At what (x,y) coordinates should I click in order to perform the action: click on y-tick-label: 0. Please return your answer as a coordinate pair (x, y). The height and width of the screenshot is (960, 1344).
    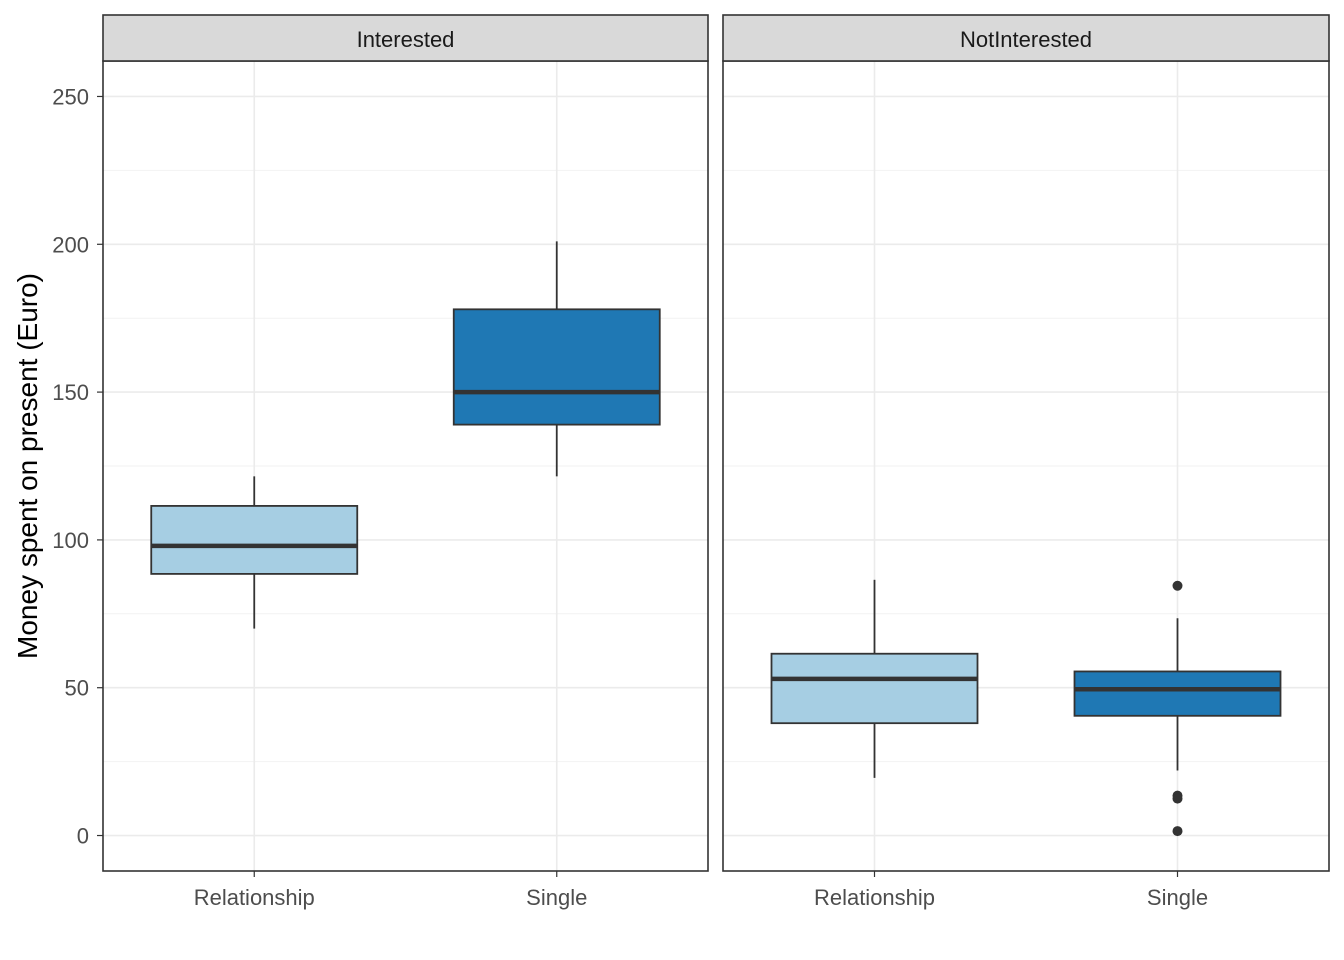
    Looking at the image, I should click on (83, 836).